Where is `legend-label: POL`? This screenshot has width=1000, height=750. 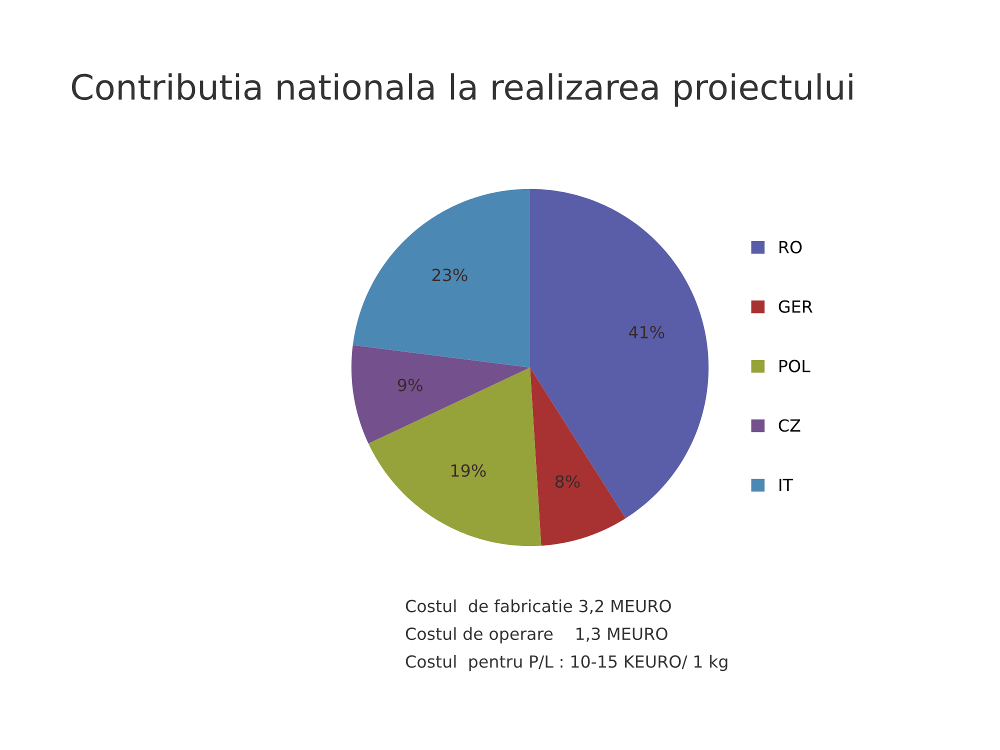
legend-label: POL is located at coordinates (795, 366).